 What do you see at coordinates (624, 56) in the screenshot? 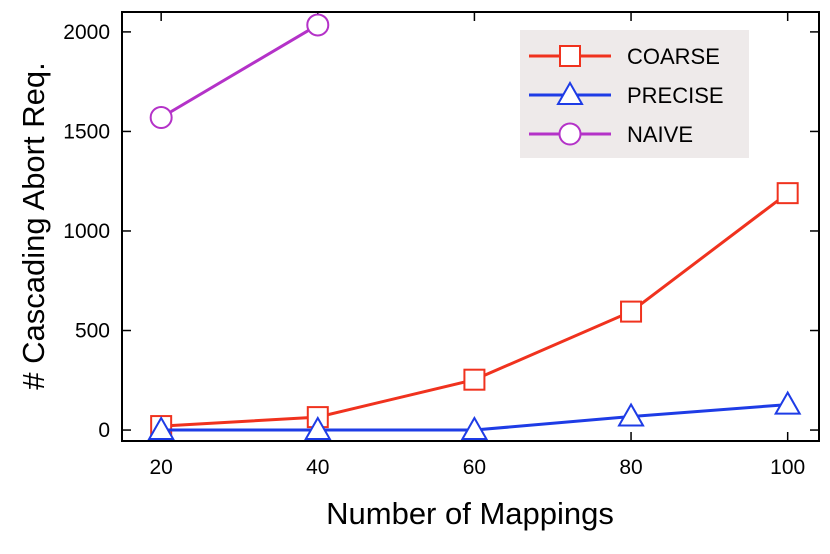
I see `legend-entry-coarse: COARSE` at bounding box center [624, 56].